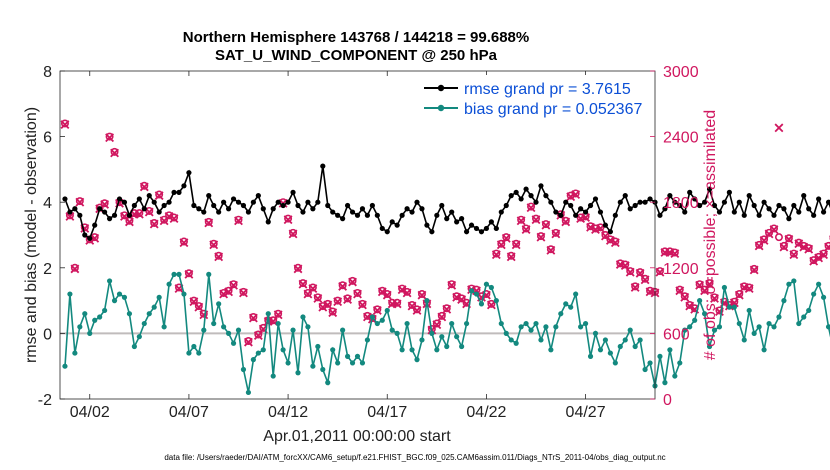 The height and width of the screenshot is (470, 830). Describe the element at coordinates (676, 334) in the screenshot. I see `y-right-tick-label: 600` at that location.